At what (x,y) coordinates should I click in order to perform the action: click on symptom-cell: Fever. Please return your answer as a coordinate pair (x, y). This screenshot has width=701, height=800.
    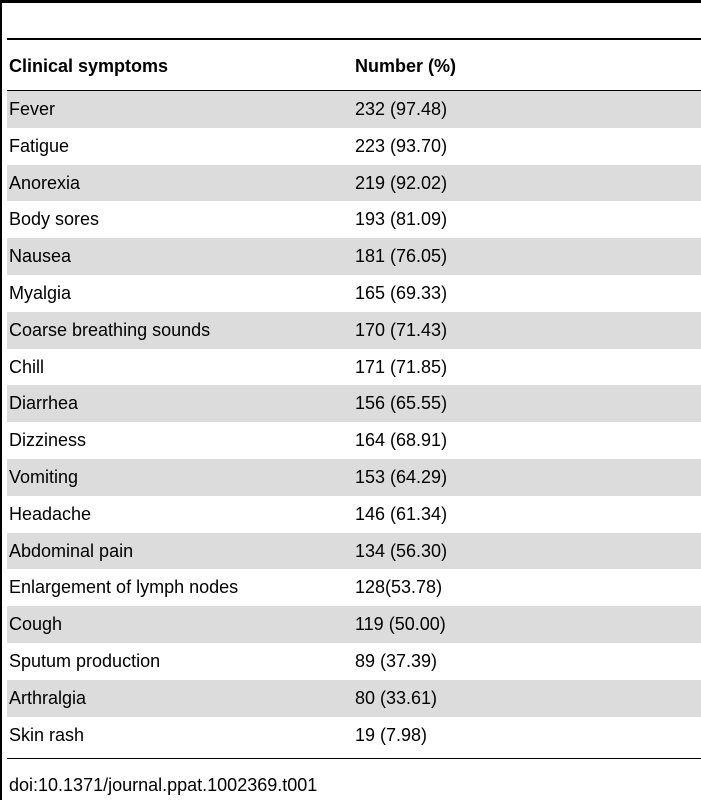
    Looking at the image, I should click on (32, 109).